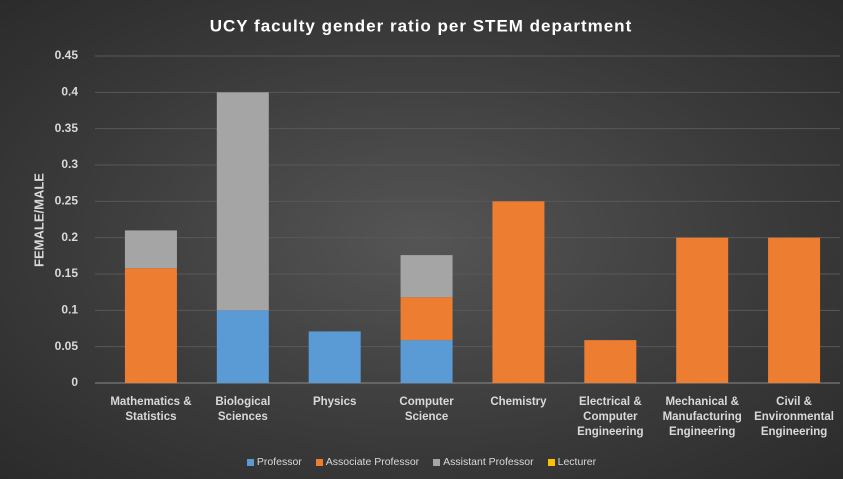 The height and width of the screenshot is (479, 843). I want to click on y-tick-label: 0.4, so click(69, 92).